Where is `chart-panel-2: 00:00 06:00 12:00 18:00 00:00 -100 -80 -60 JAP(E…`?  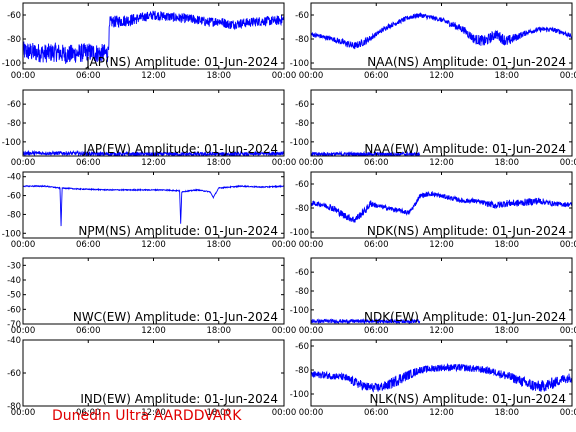
chart-panel-2: 00:00 06:00 12:00 18:00 00:00 -100 -80 -60 JAP(E… is located at coordinates (149, 128).